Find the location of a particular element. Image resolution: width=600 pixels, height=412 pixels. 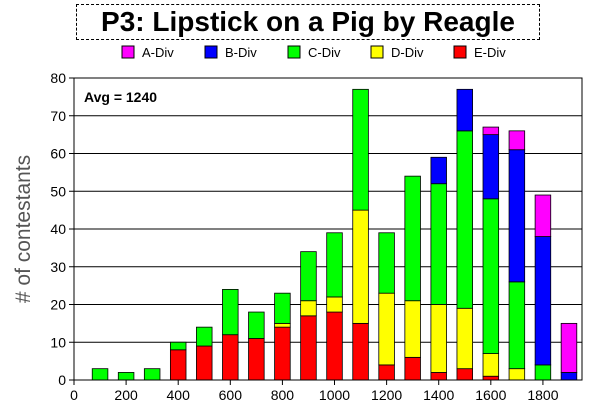

legend-label: B-Div is located at coordinates (241, 52).